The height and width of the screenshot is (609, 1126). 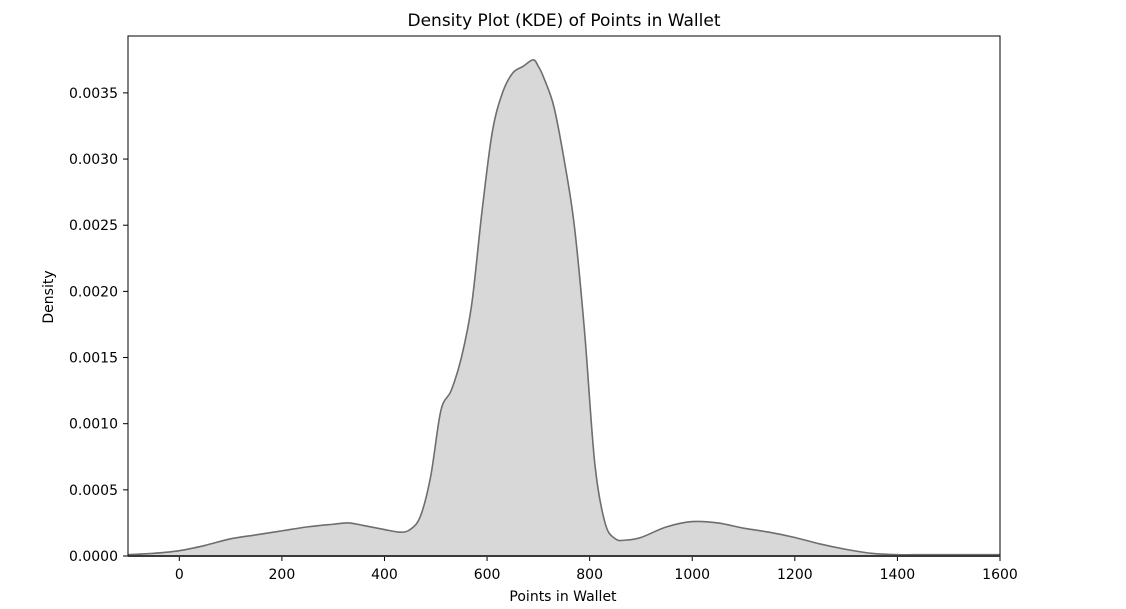 I want to click on y-tick-label: 0.0030, so click(x=93, y=160).